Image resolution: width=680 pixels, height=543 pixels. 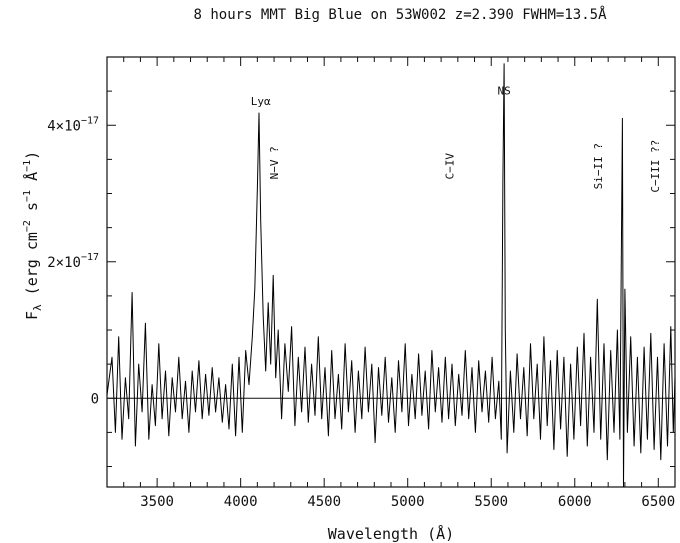 I want to click on x-axis-label: Wavelength (Å), so click(x=391, y=533).